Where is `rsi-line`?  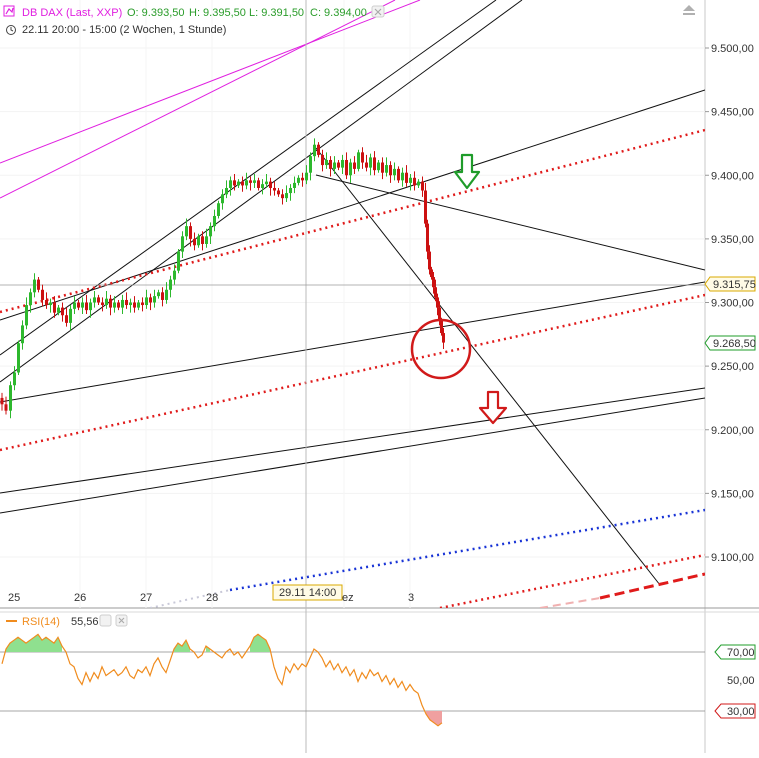 rsi-line is located at coordinates (222, 680).